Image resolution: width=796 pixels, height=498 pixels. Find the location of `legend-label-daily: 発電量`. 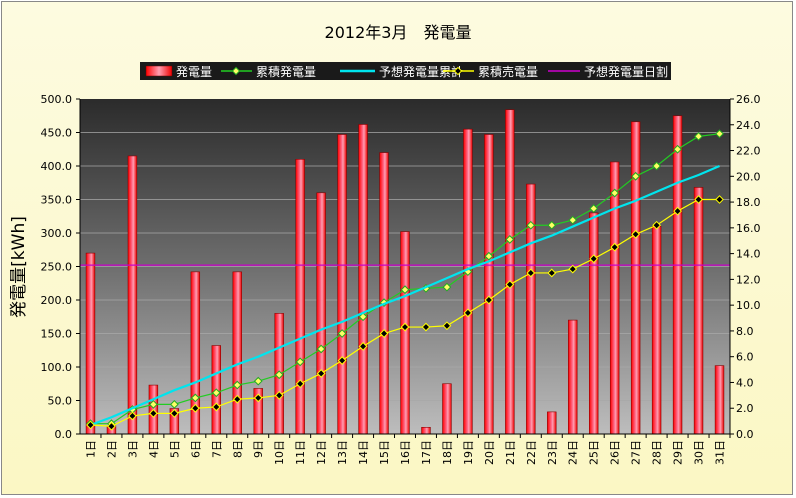

legend-label-daily: 発電量 is located at coordinates (194, 72).